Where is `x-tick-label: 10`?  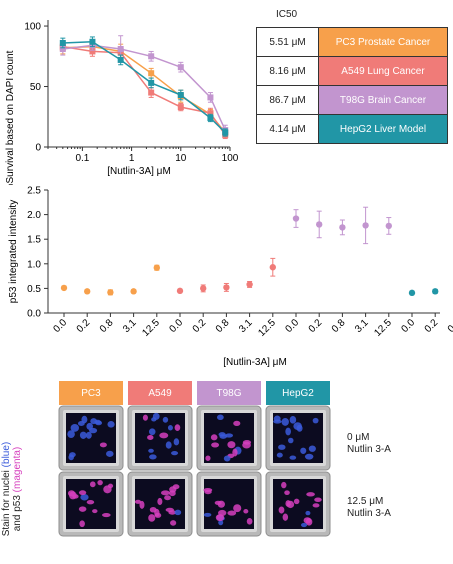
x-tick-label: 10 is located at coordinates (181, 158).